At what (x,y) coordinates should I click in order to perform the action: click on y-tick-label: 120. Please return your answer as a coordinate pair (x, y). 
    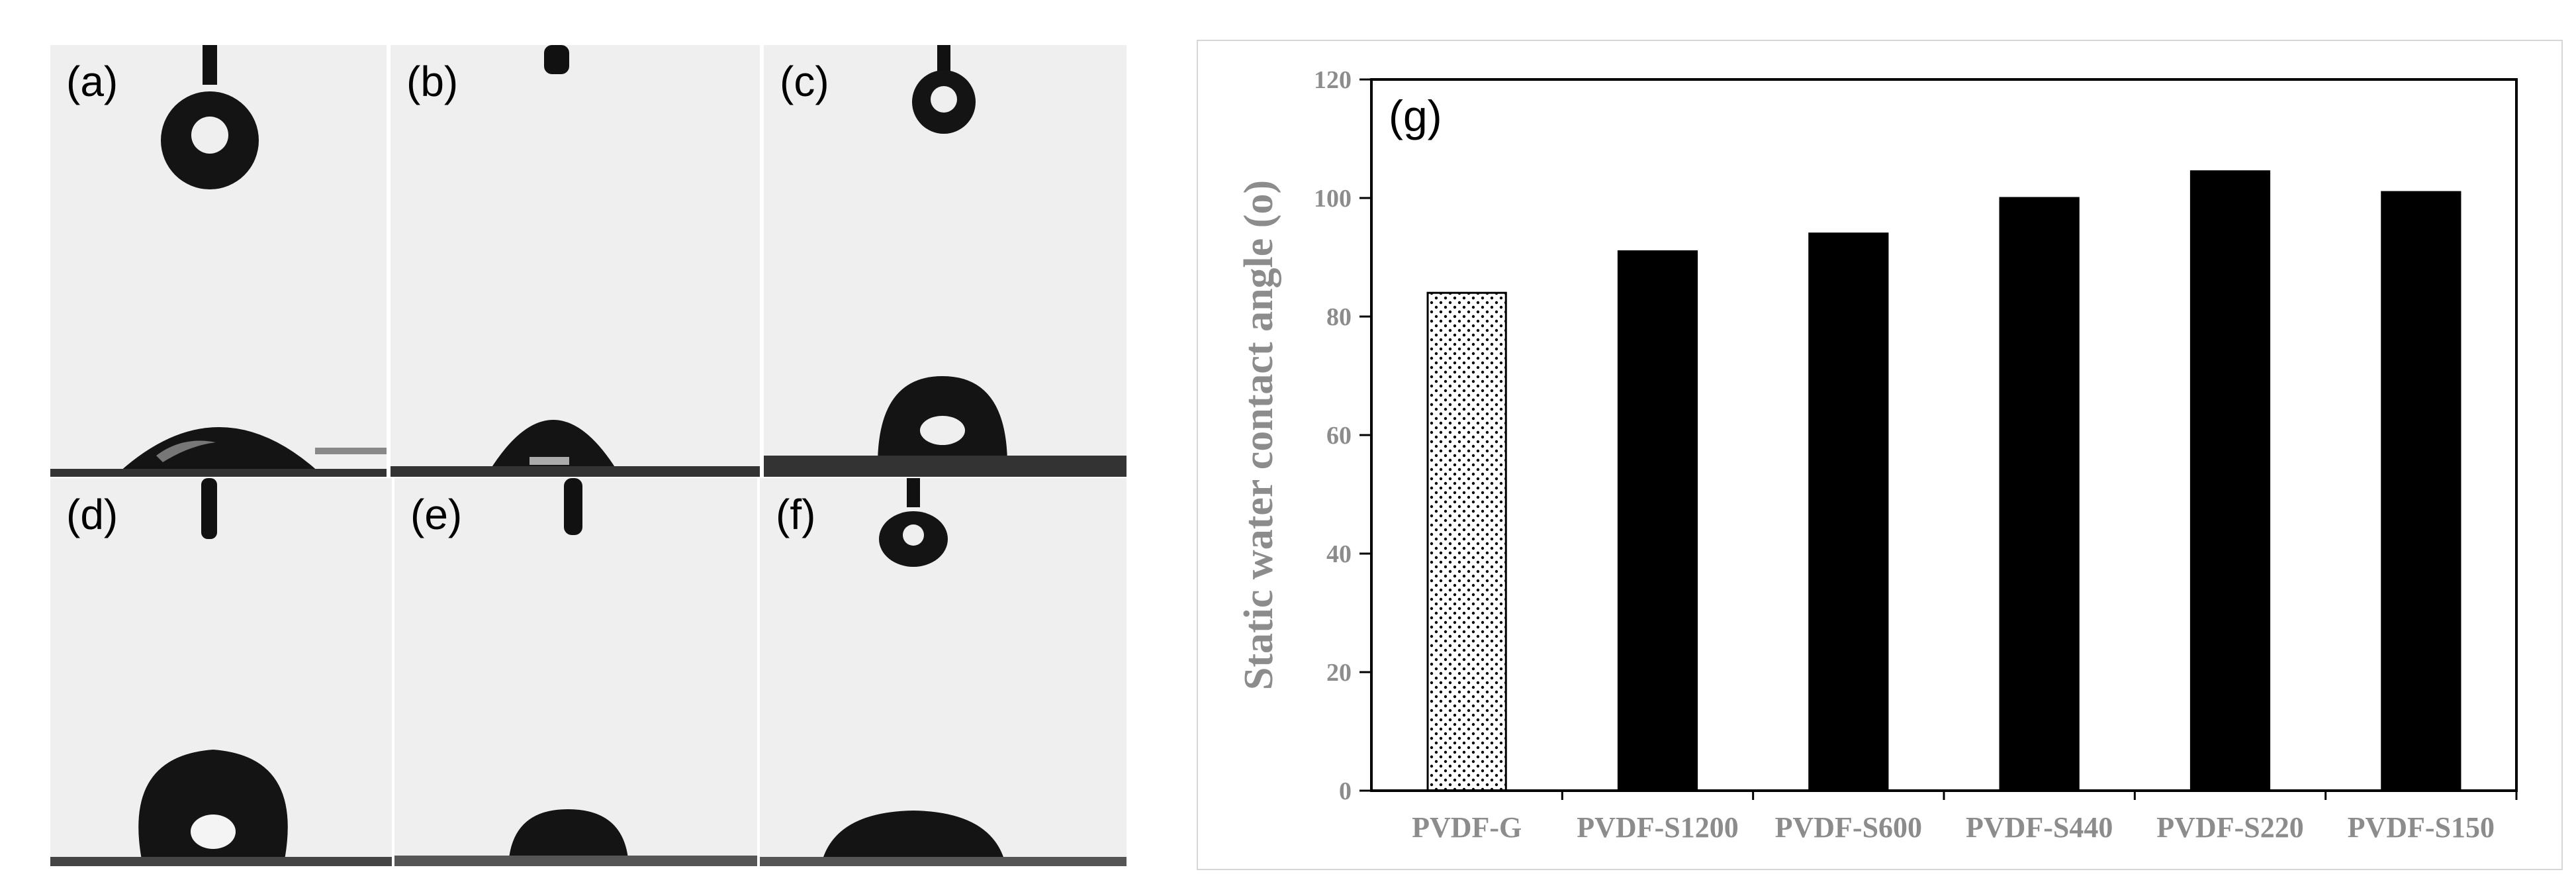
    Looking at the image, I should click on (1333, 80).